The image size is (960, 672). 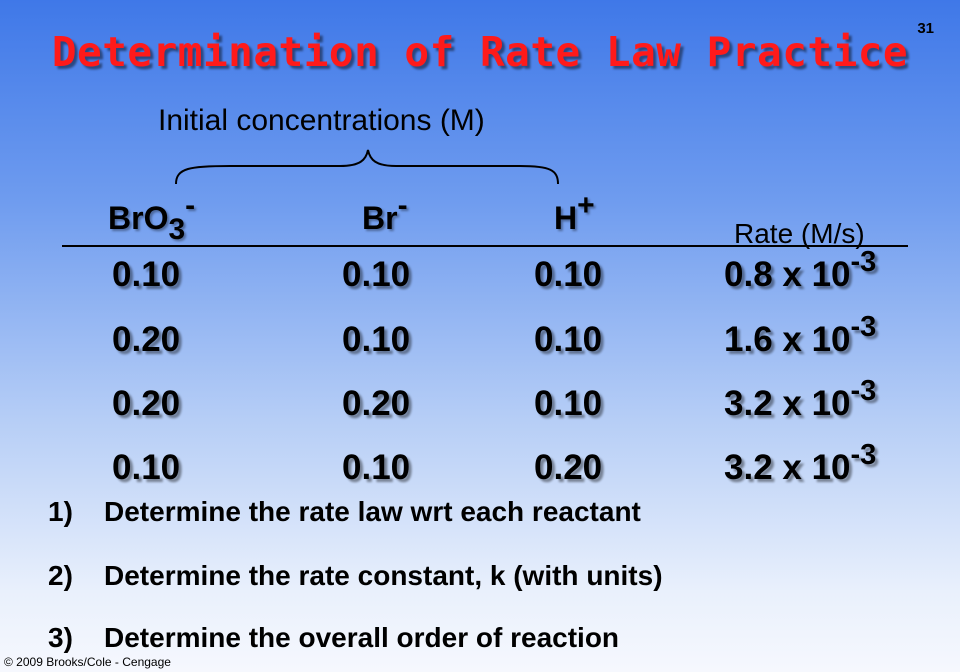 I want to click on copyright: © 2009 Brooks/Cole - Cengage, so click(x=87, y=662).